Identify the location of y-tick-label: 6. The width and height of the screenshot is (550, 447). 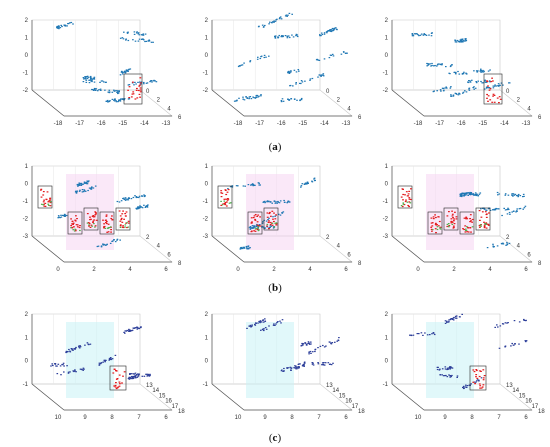
(349, 255).